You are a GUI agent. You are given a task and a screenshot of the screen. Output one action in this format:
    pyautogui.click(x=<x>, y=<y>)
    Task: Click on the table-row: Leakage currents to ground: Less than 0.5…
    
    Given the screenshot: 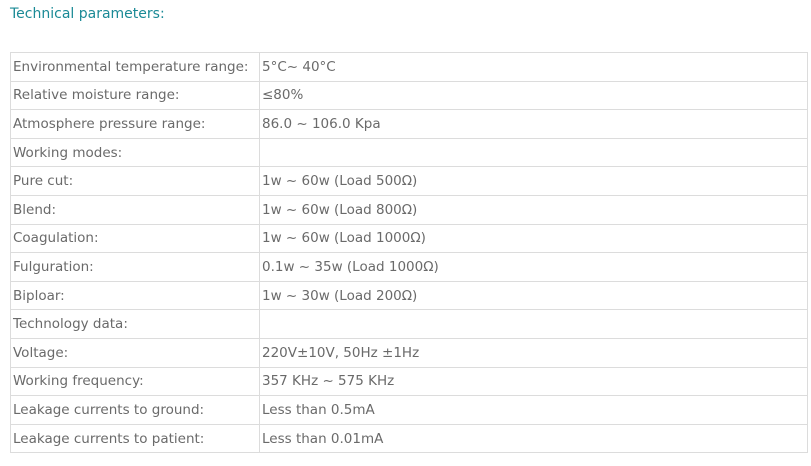 What is the action you would take?
    pyautogui.click(x=409, y=410)
    